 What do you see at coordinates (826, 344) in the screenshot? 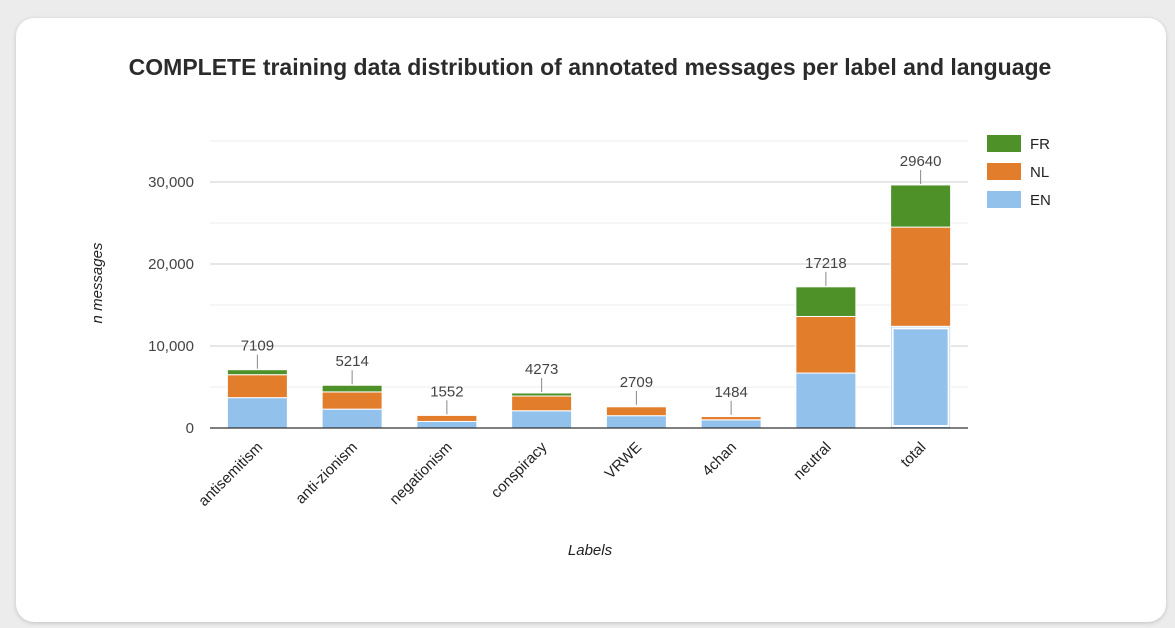
I see `bar-nl-neutral` at bounding box center [826, 344].